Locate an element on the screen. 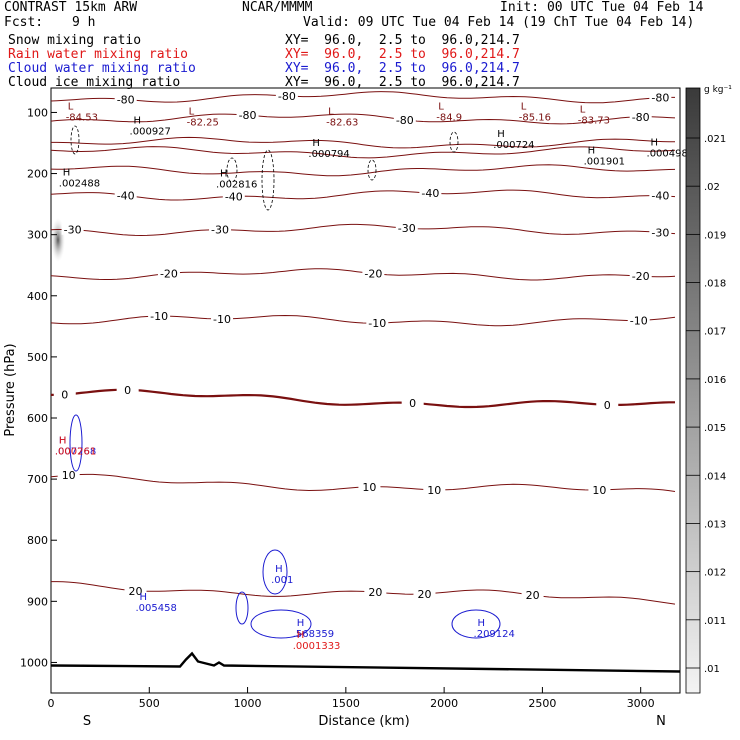 The image size is (740, 740). extremum-value: .007768 is located at coordinates (75, 452).